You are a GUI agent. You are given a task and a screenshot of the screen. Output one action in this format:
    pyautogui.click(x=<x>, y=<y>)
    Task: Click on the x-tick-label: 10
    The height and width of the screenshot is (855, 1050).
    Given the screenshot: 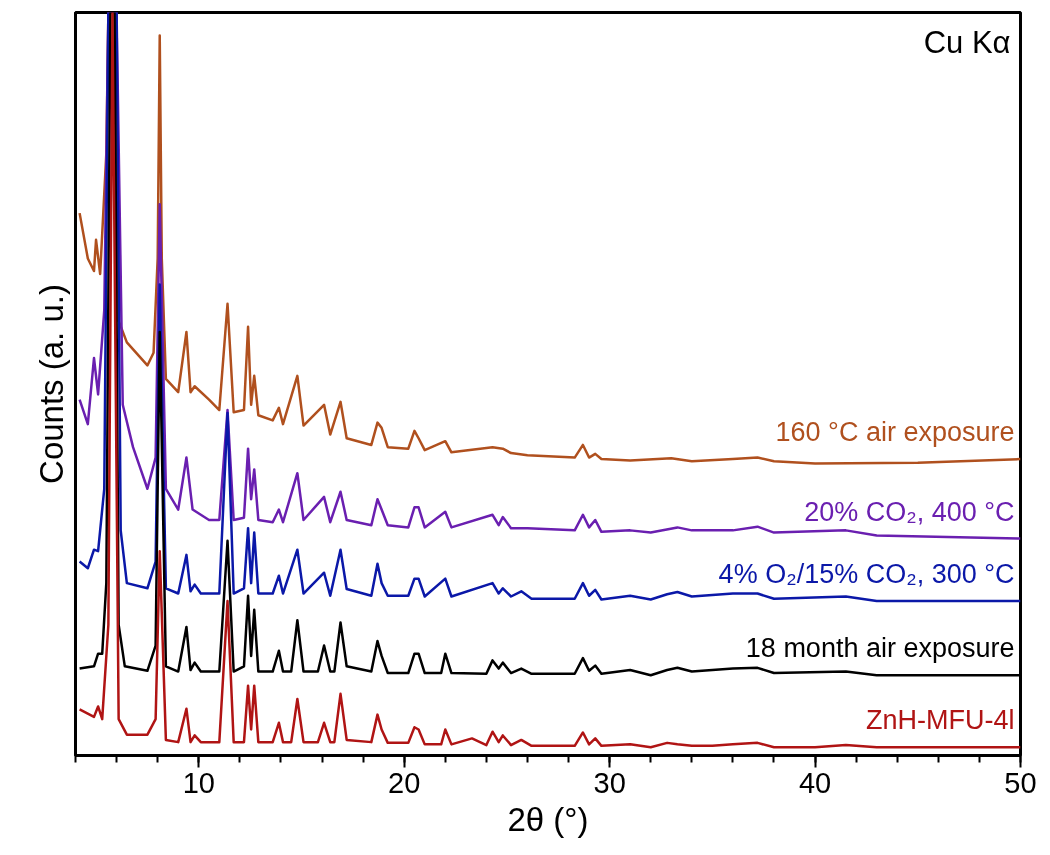 What is the action you would take?
    pyautogui.click(x=198, y=782)
    